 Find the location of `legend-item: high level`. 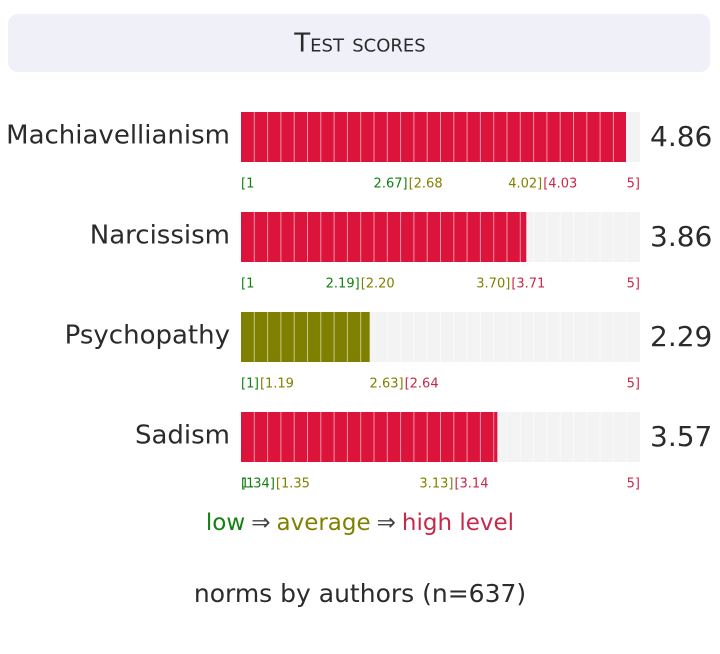

legend-item: high level is located at coordinates (458, 523).